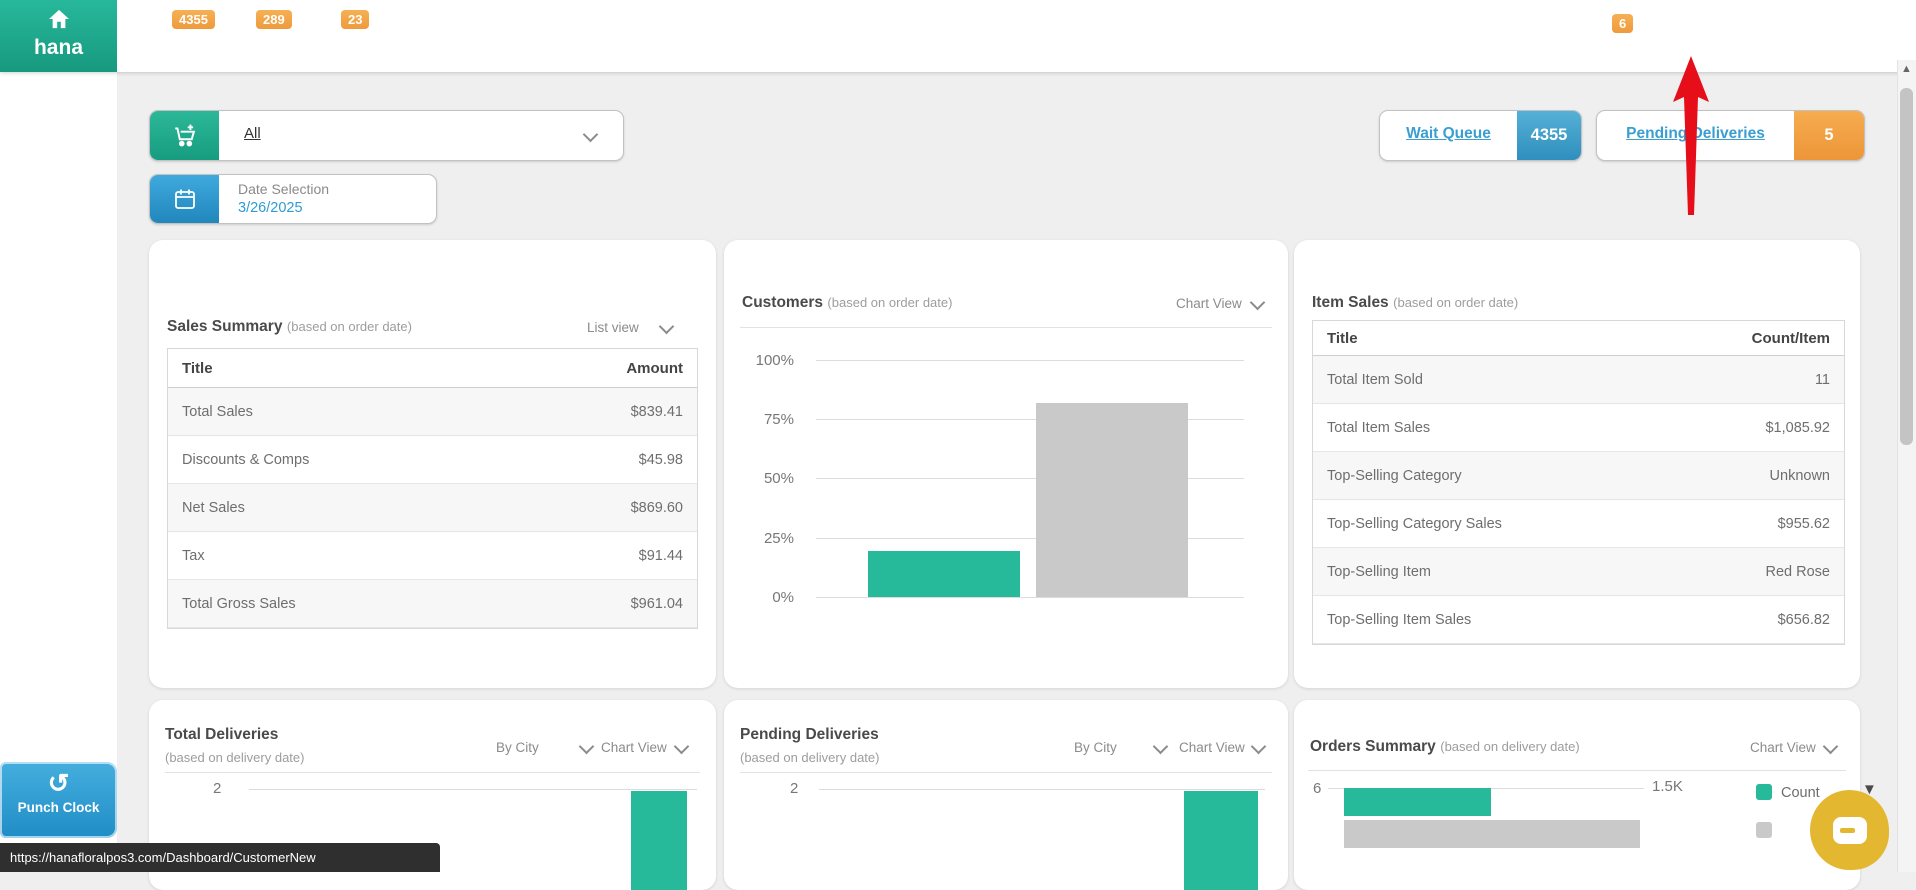 The image size is (1916, 890). I want to click on row-title: Total Item Sold, so click(1375, 379).